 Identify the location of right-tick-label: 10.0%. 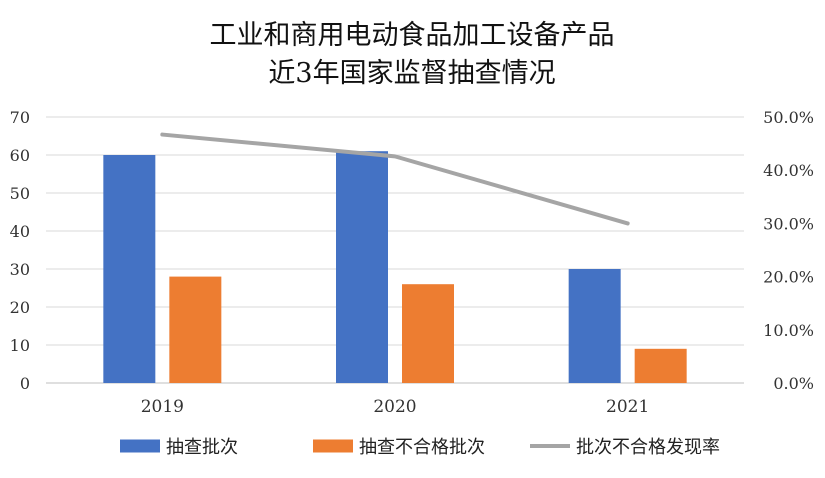
(788, 330).